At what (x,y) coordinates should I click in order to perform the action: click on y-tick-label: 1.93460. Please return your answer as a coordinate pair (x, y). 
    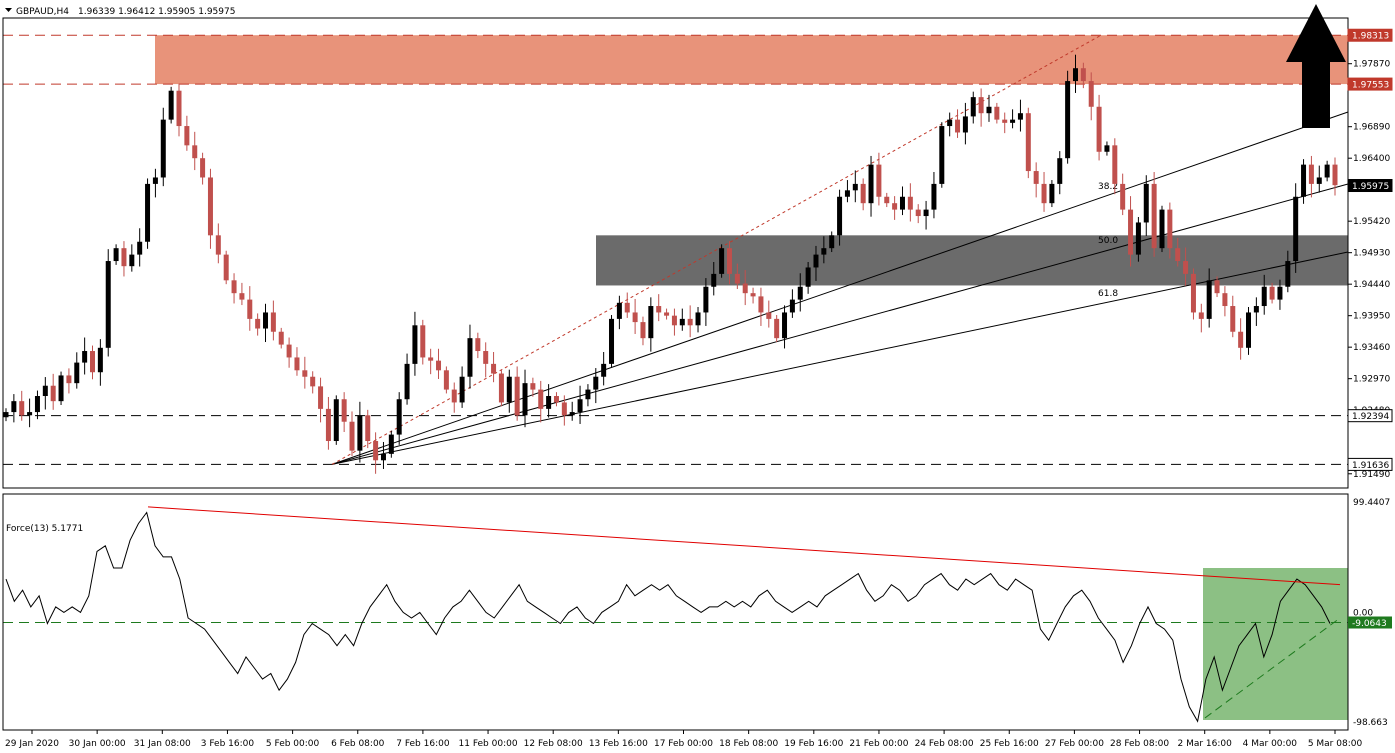
    Looking at the image, I should click on (1371, 348).